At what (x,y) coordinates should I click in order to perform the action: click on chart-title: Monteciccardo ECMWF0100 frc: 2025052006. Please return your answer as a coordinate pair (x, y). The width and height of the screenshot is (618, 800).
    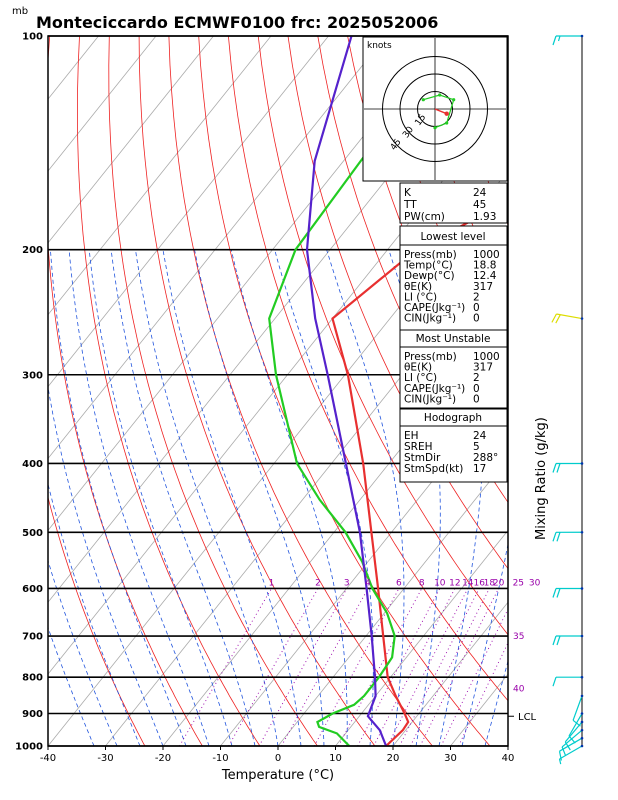
    Looking at the image, I should click on (237, 22).